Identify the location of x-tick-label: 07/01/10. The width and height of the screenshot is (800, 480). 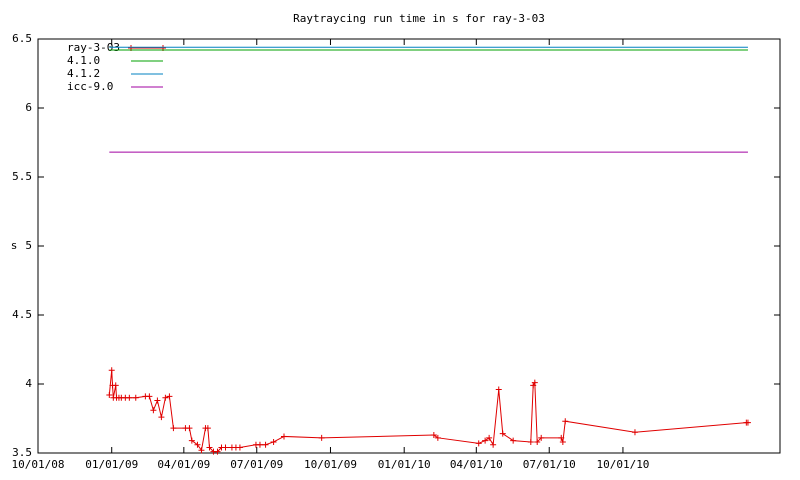
(549, 464).